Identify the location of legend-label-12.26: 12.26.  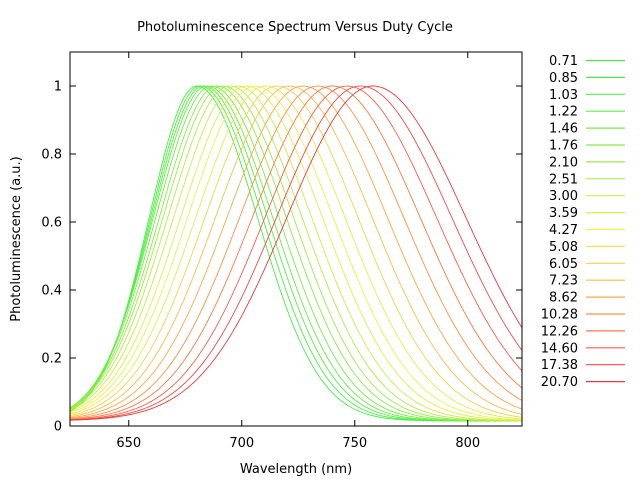
(559, 331).